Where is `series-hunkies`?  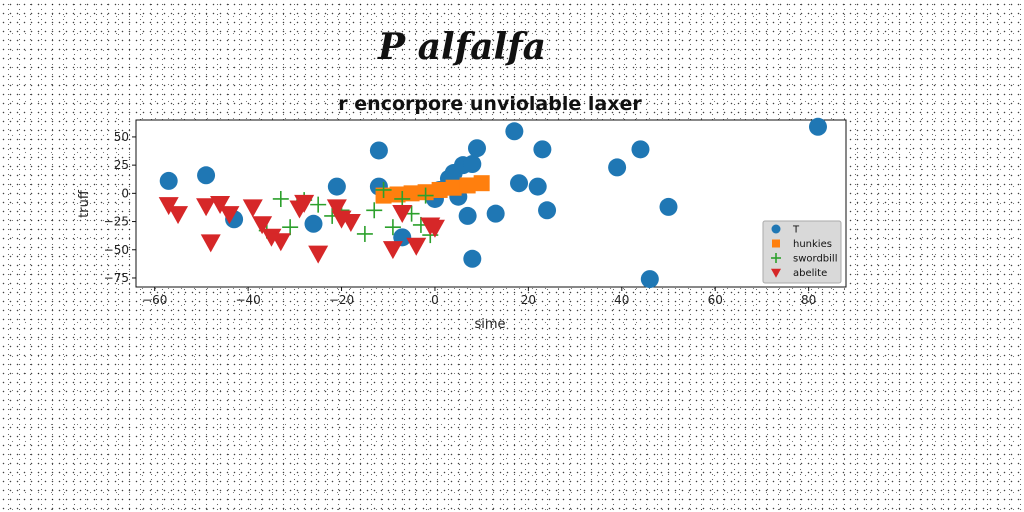
series-hunkies is located at coordinates (432, 189).